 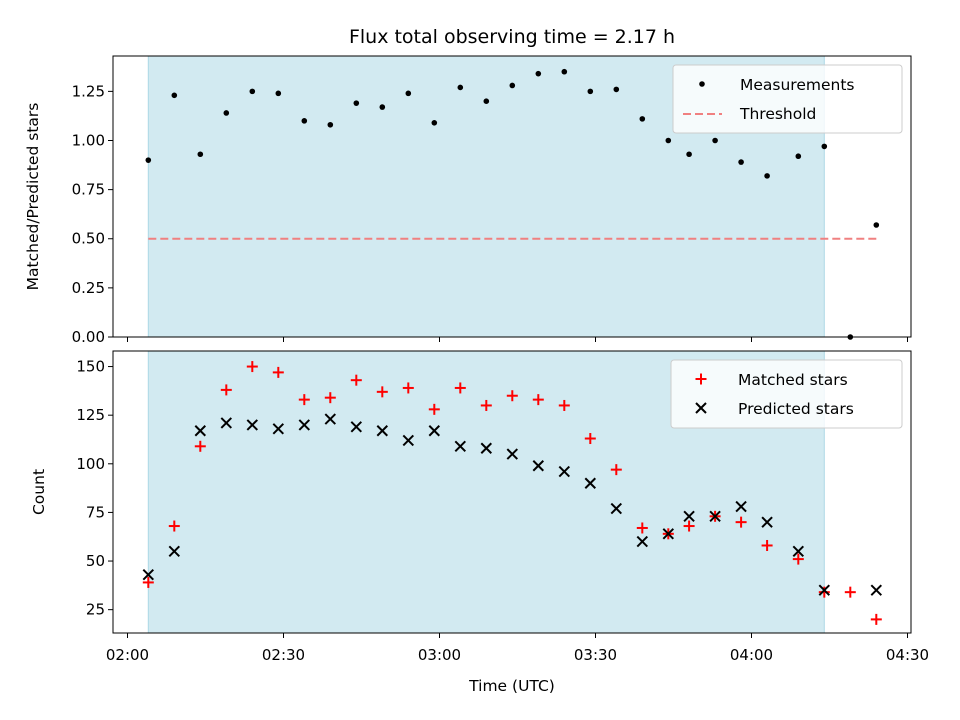 What do you see at coordinates (907, 655) in the screenshot?
I see `count-xtick-label: 04:30` at bounding box center [907, 655].